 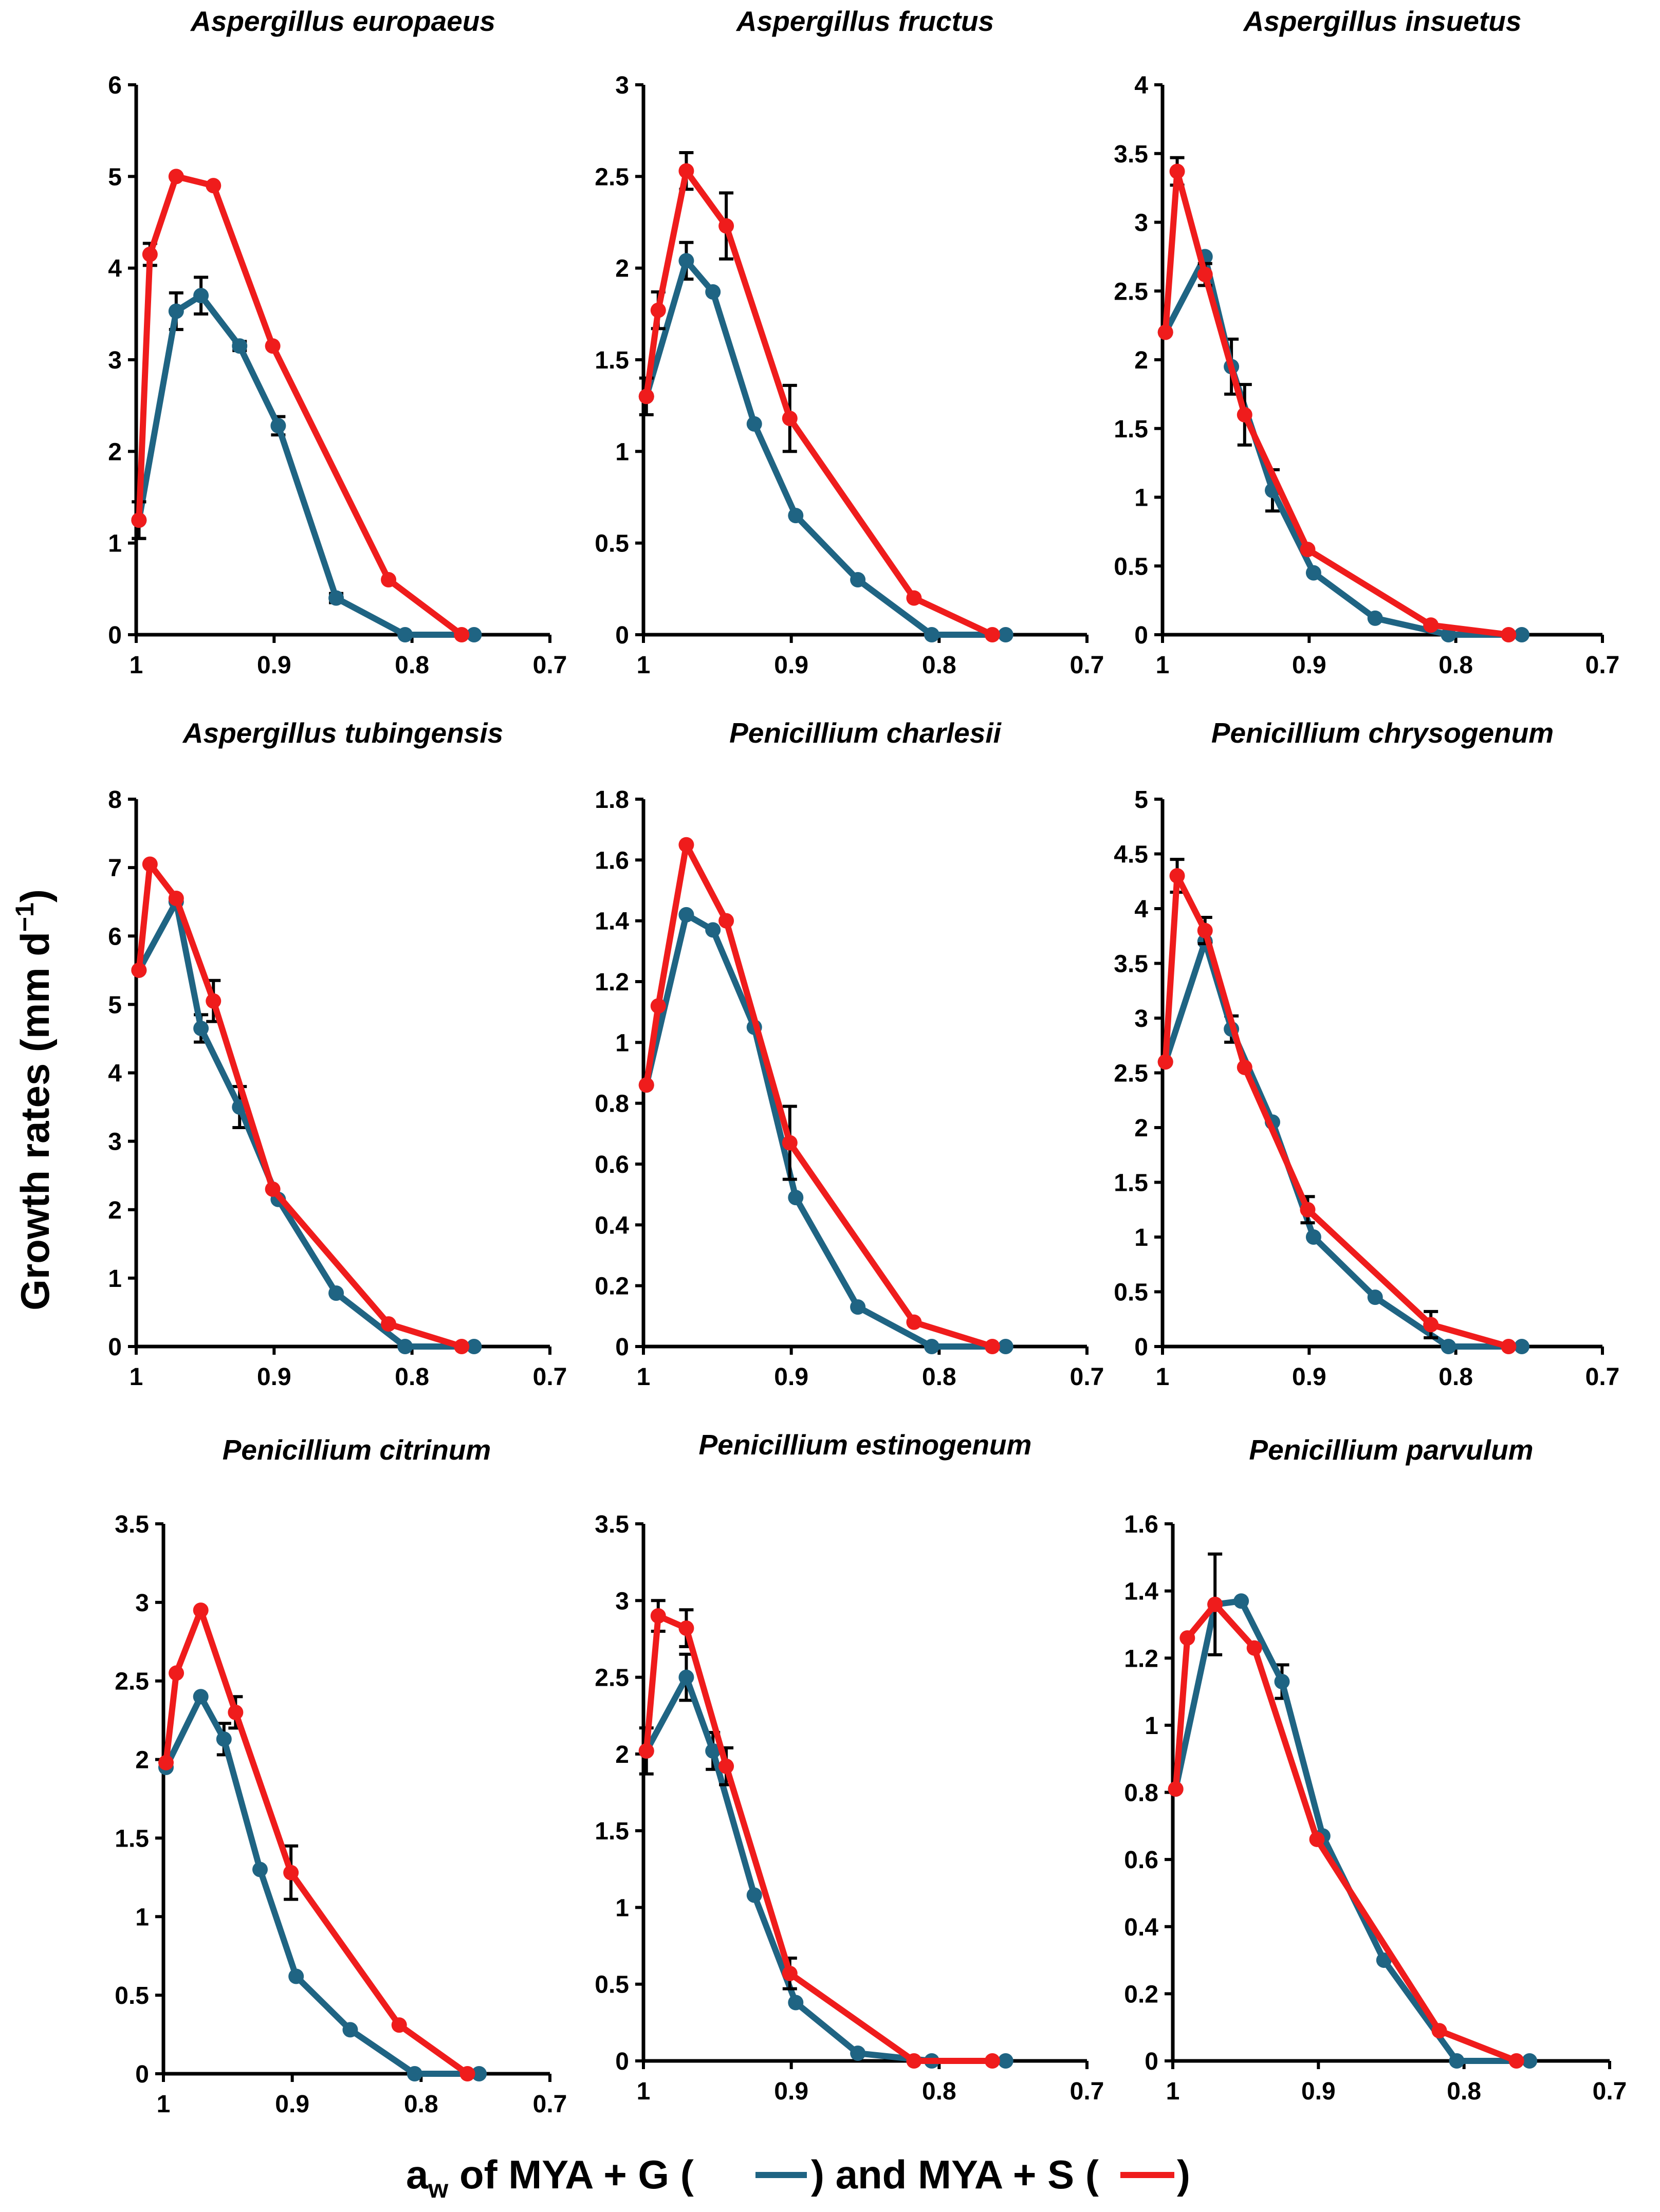 I want to click on chart-title: Aspergillus insuetus, so click(x=1382, y=21).